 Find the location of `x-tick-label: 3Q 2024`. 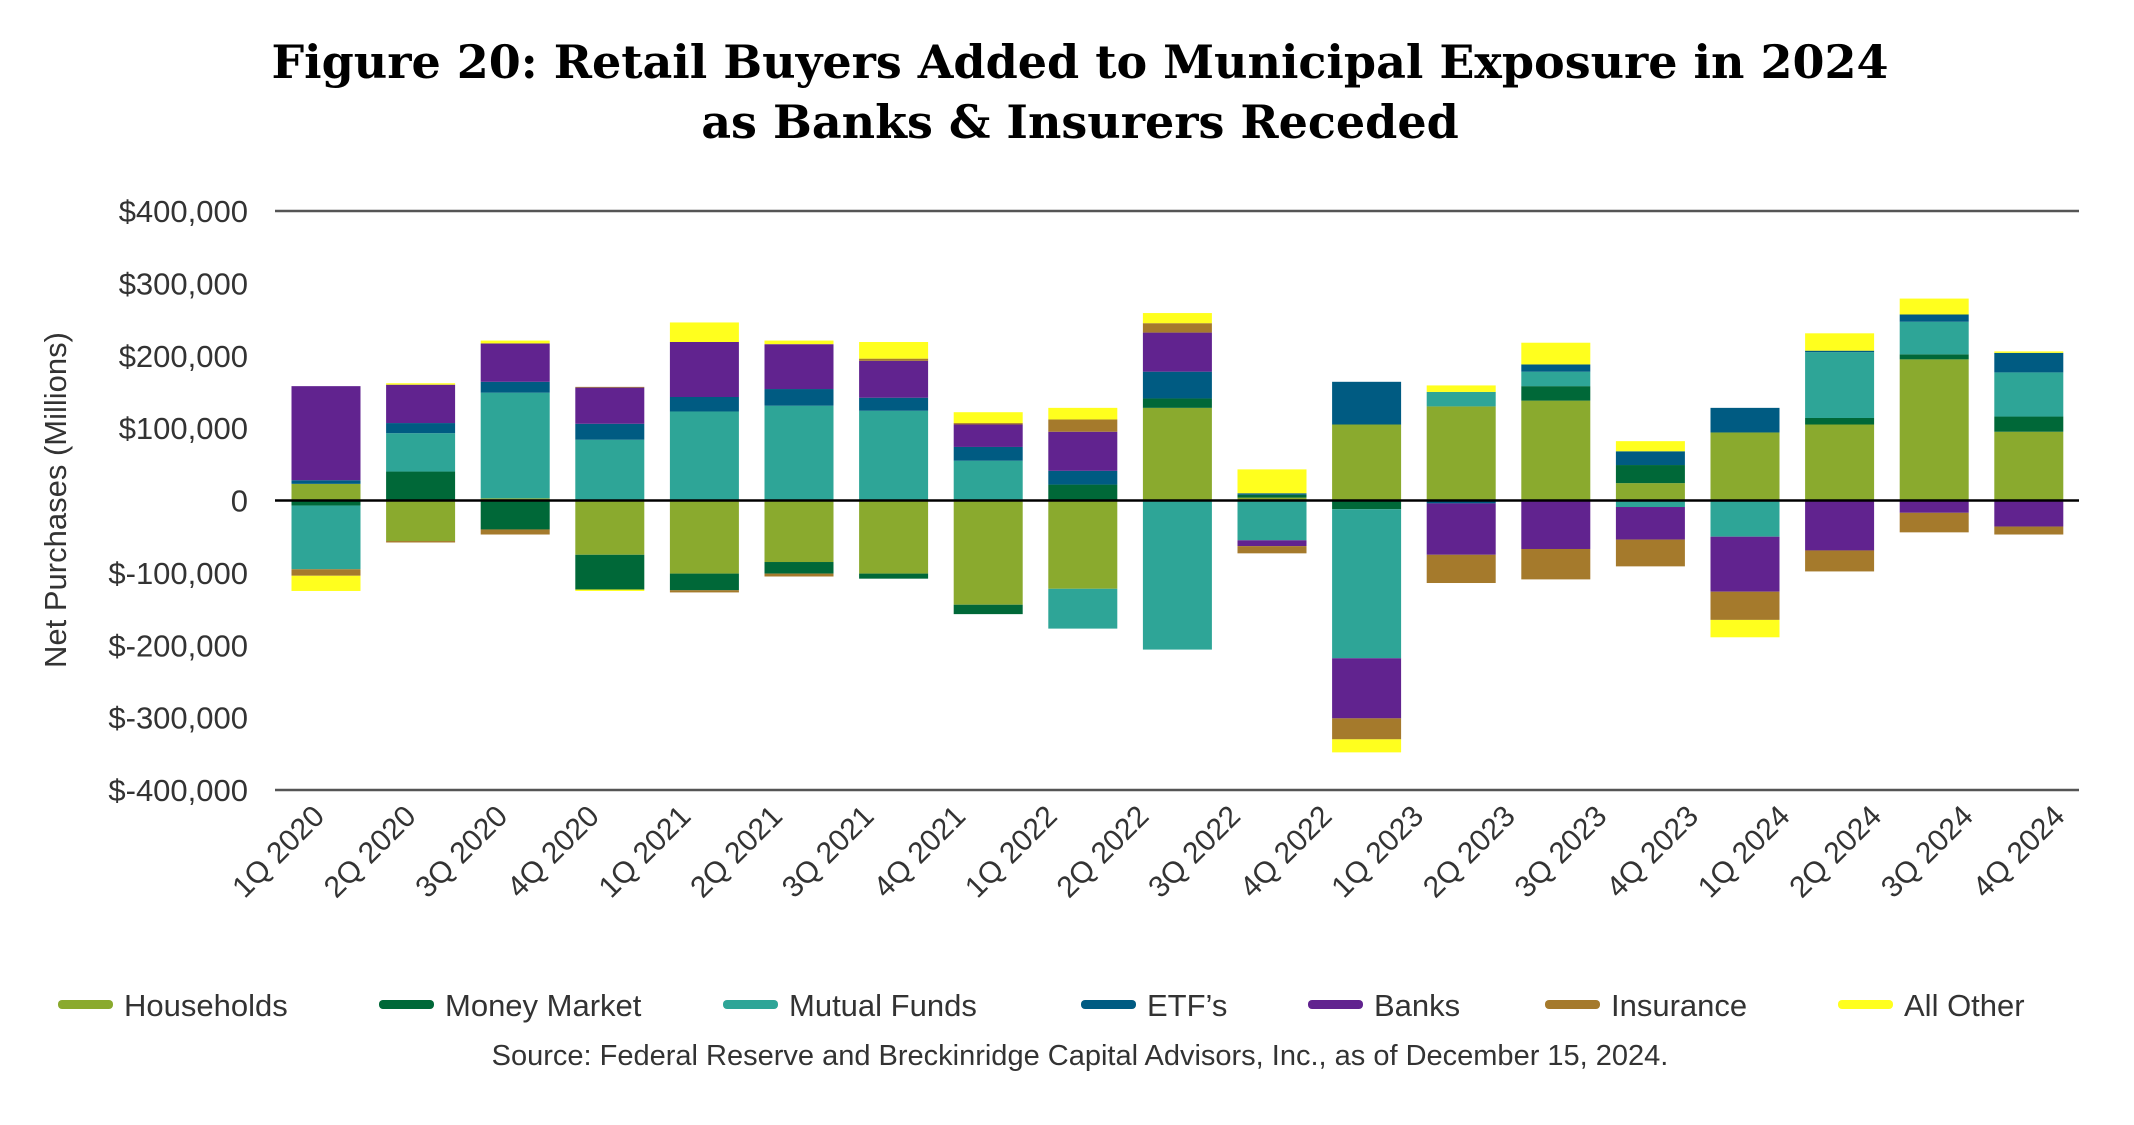

x-tick-label: 3Q 2024 is located at coordinates (1927, 852).